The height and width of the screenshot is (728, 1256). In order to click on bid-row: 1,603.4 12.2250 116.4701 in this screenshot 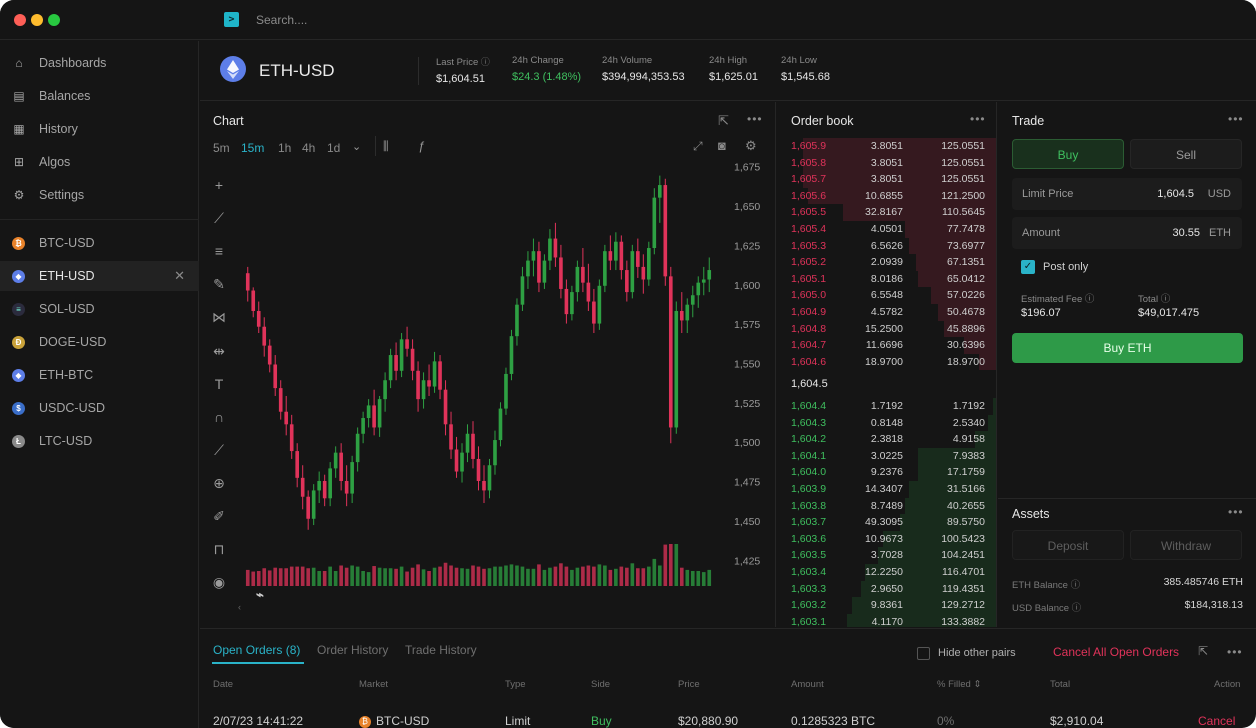, I will do `click(886, 572)`.